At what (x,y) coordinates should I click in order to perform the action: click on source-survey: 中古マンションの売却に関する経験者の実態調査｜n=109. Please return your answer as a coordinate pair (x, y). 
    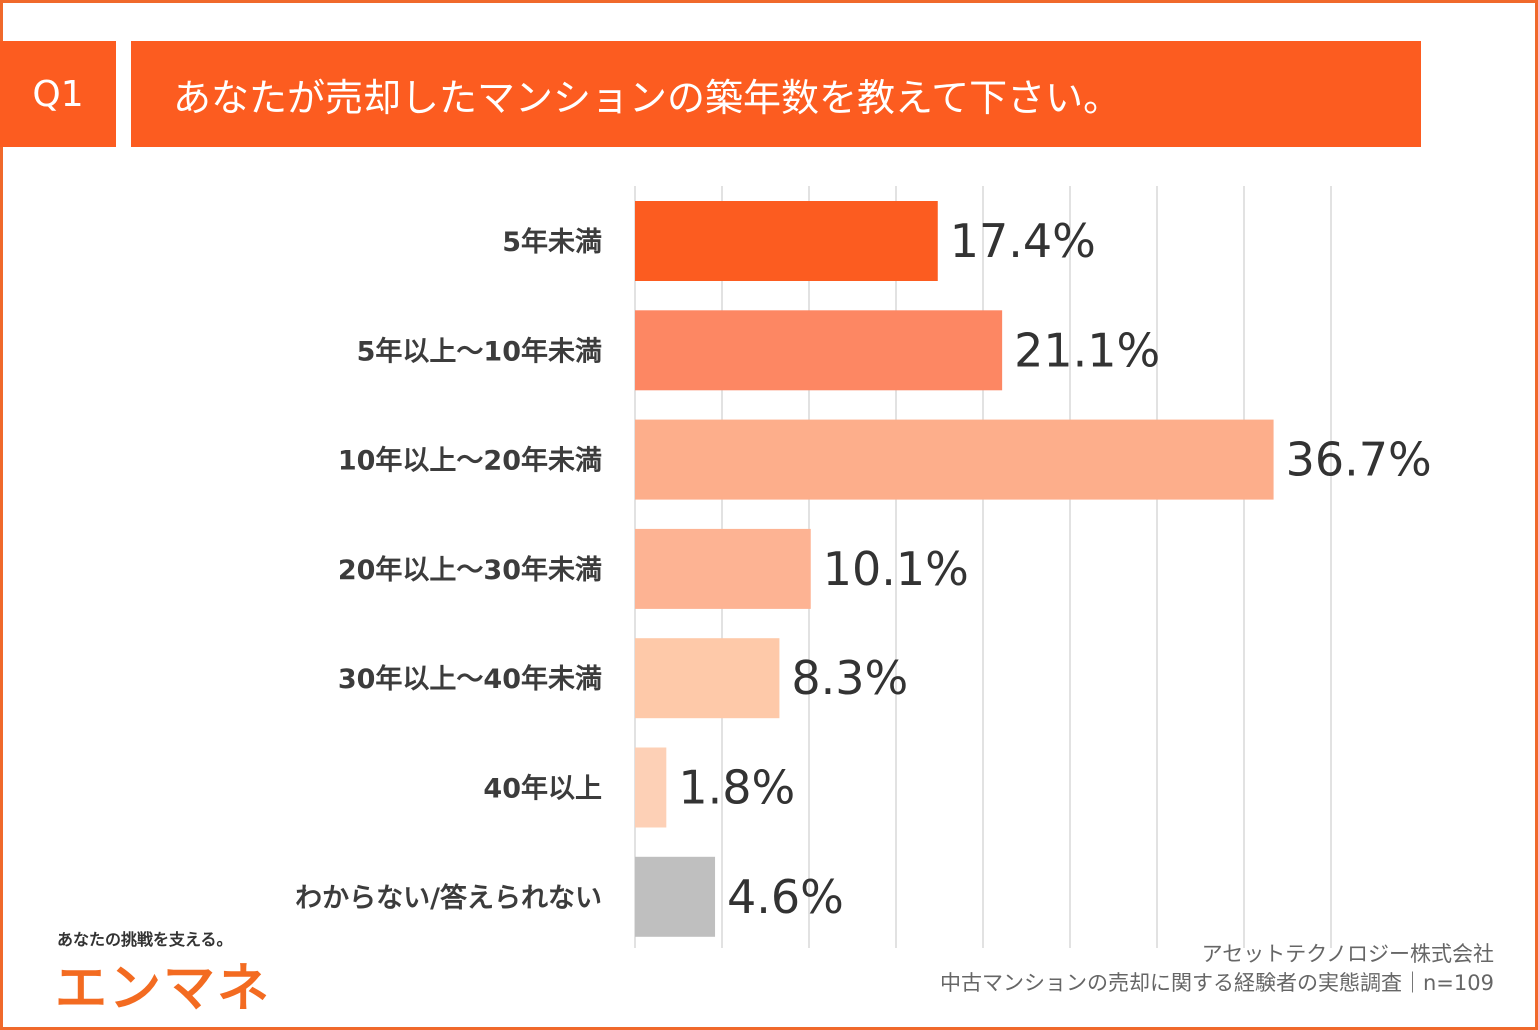
    Looking at the image, I should click on (1217, 983).